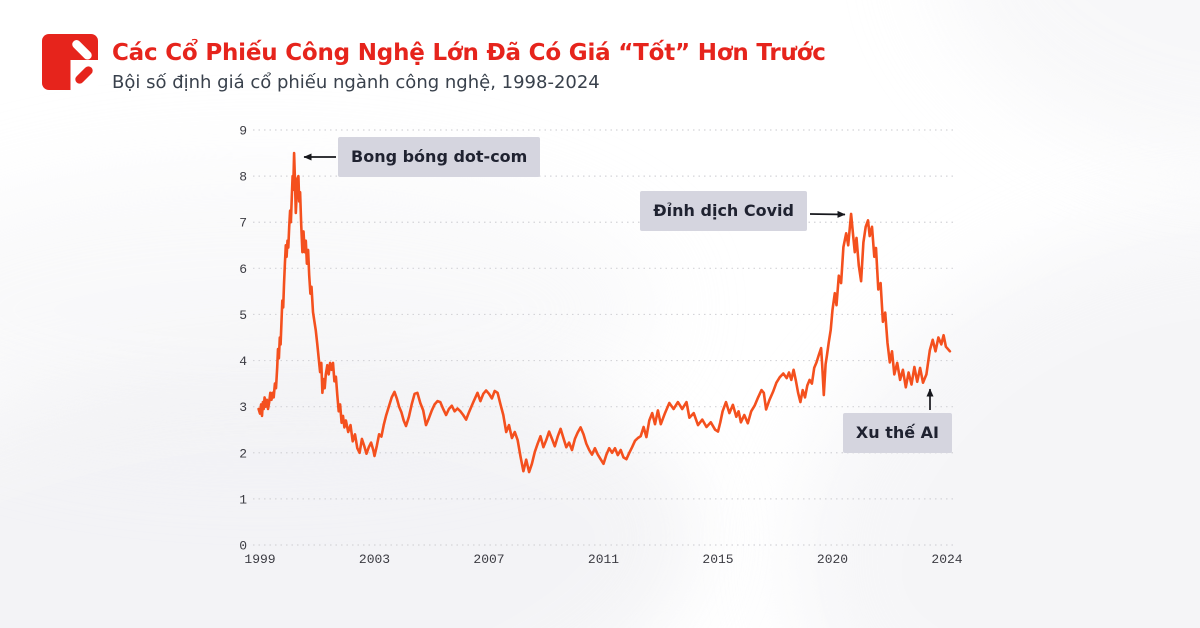  What do you see at coordinates (243, 315) in the screenshot?
I see `svg-text: 5` at bounding box center [243, 315].